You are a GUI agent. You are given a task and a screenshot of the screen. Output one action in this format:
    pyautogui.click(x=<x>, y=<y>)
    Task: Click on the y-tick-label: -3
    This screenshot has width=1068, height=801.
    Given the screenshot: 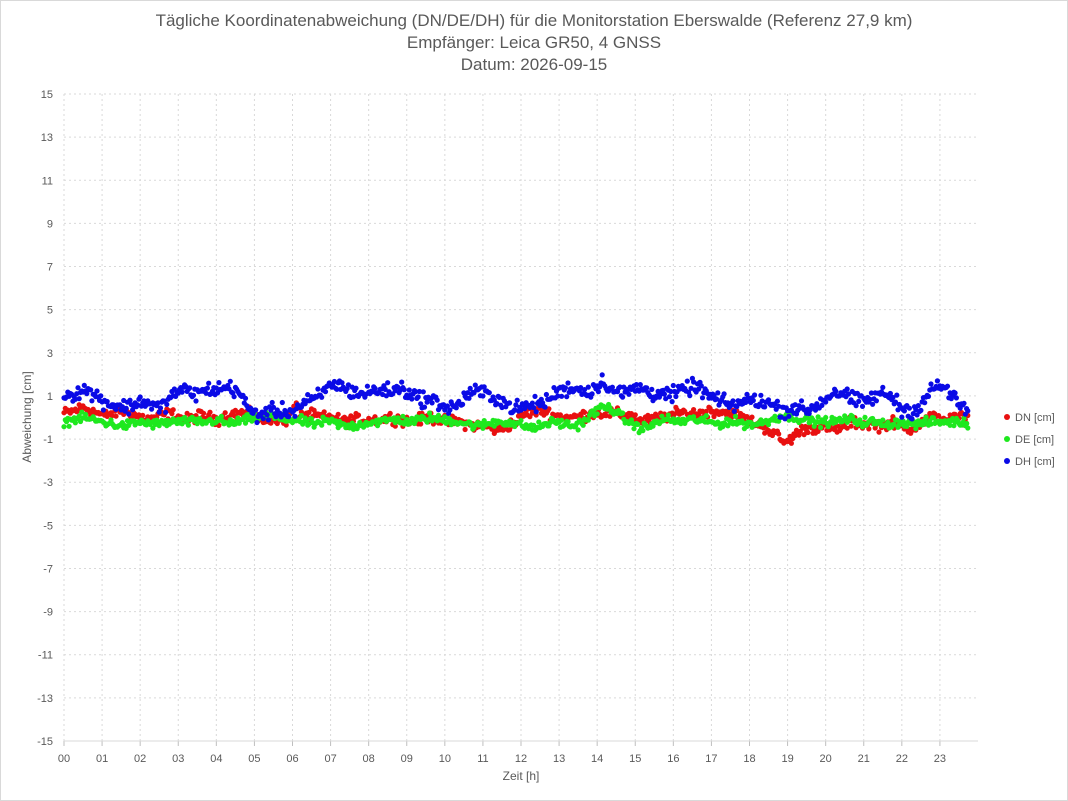 What is the action you would take?
    pyautogui.click(x=48, y=483)
    